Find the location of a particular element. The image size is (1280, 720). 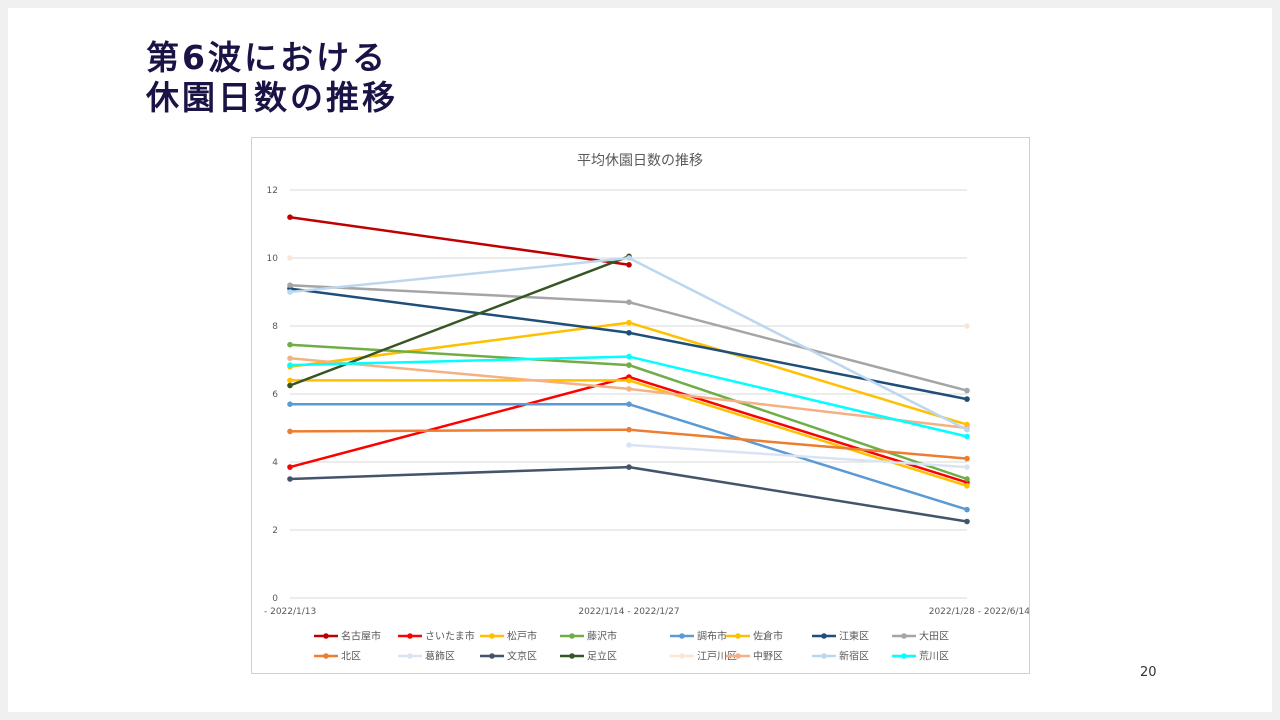

legend-label: さいたま市 is located at coordinates (450, 636).